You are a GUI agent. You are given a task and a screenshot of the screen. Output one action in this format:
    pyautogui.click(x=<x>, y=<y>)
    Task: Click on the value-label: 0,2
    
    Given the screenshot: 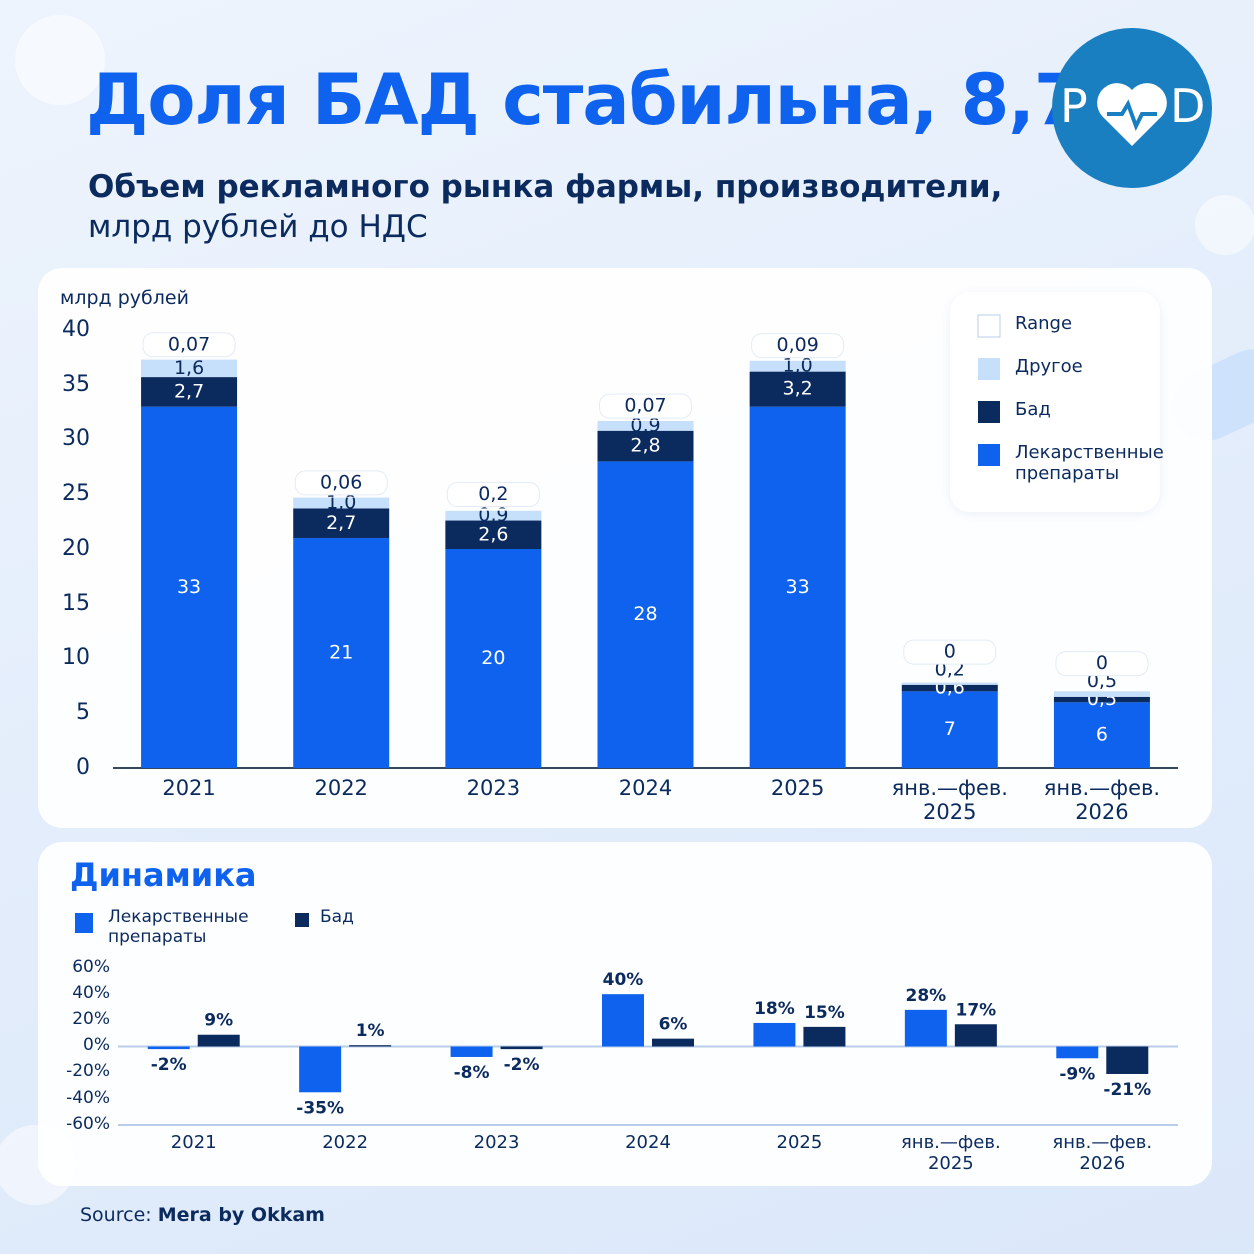 What is the action you would take?
    pyautogui.click(x=493, y=494)
    